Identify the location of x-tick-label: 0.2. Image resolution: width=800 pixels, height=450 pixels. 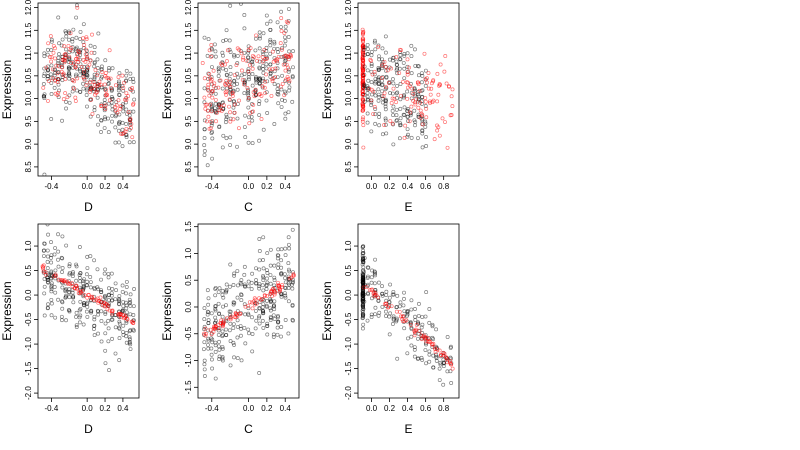
(390, 186).